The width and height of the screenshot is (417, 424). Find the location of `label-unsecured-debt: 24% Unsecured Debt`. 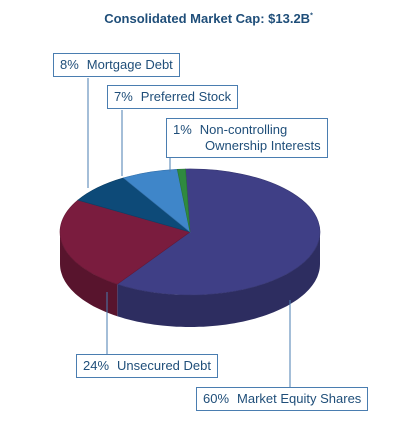

label-unsecured-debt: 24% Unsecured Debt is located at coordinates (147, 366).